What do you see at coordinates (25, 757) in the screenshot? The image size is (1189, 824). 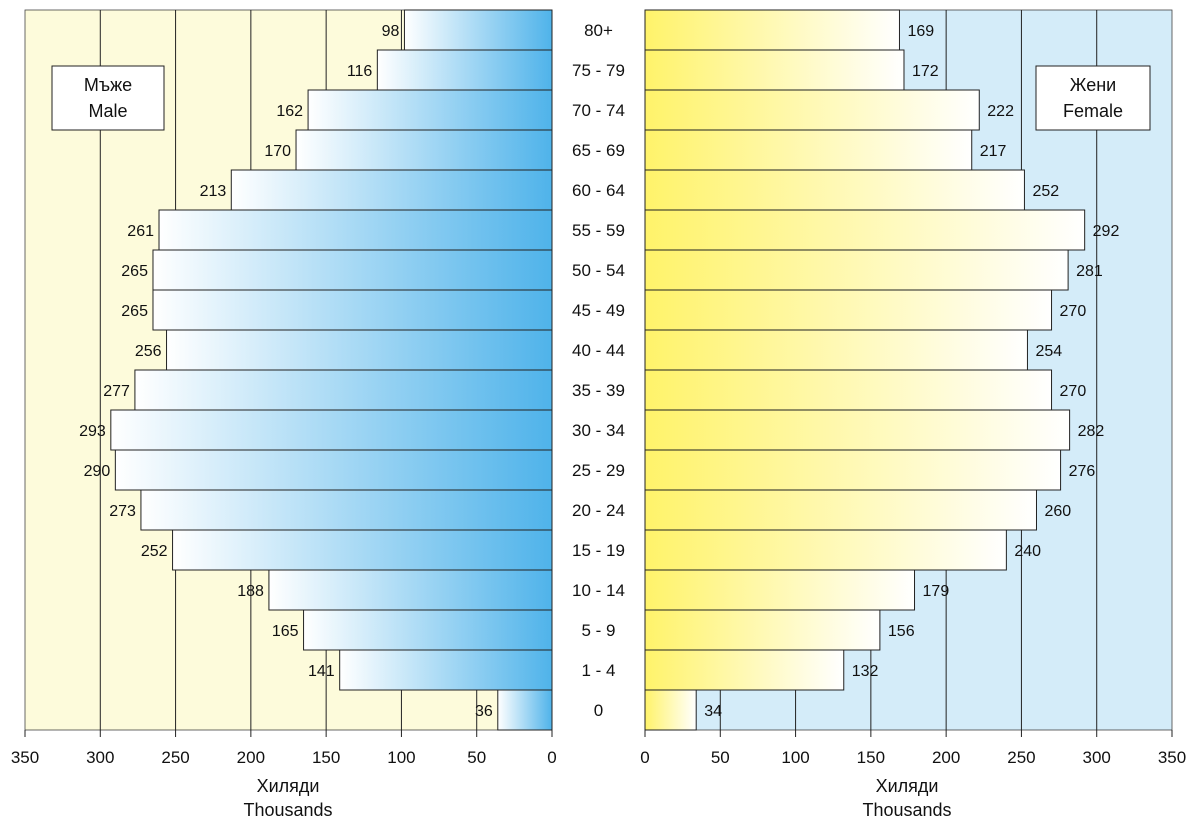 I see `male-x-tick-label: 350` at bounding box center [25, 757].